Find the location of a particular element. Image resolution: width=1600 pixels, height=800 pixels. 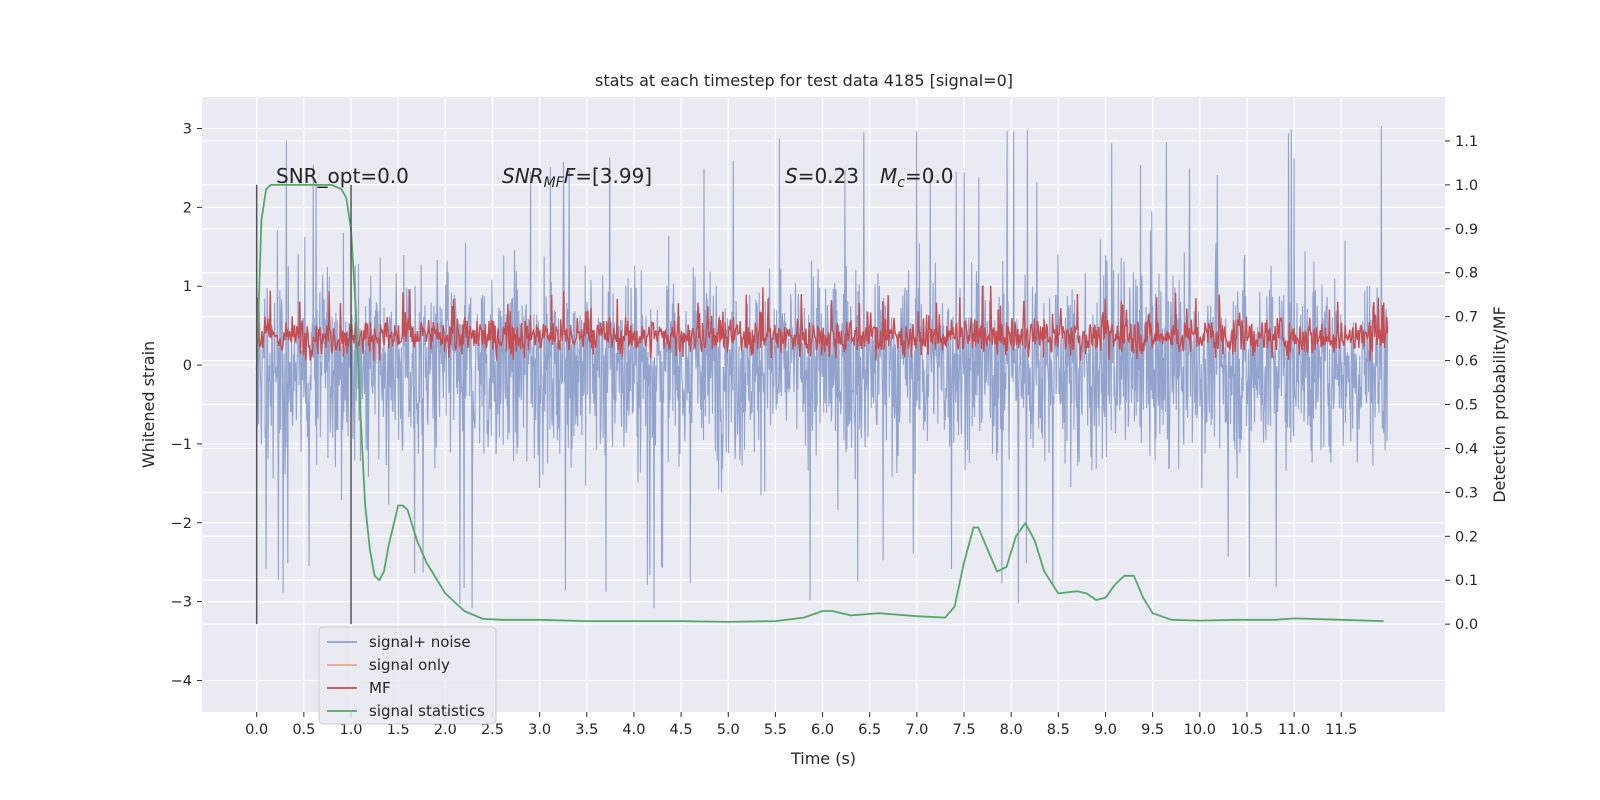

annotation-snr-mf-symbol: SNR is located at coordinates (523, 176).